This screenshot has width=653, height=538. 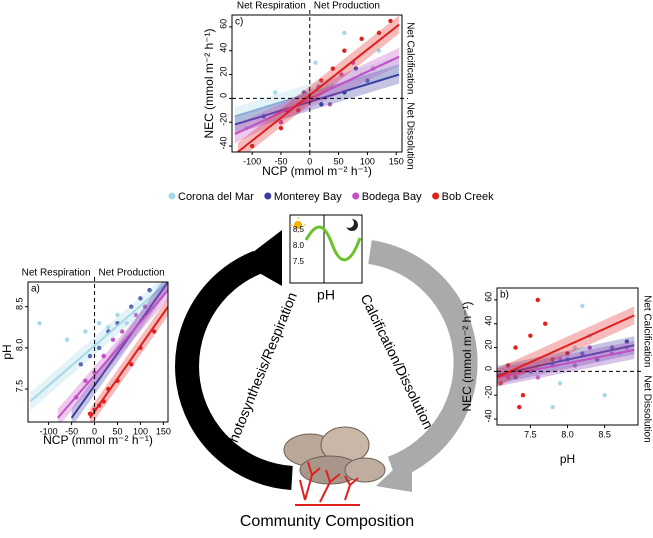 What do you see at coordinates (394, 472) in the screenshot?
I see `right-arrowhead` at bounding box center [394, 472].